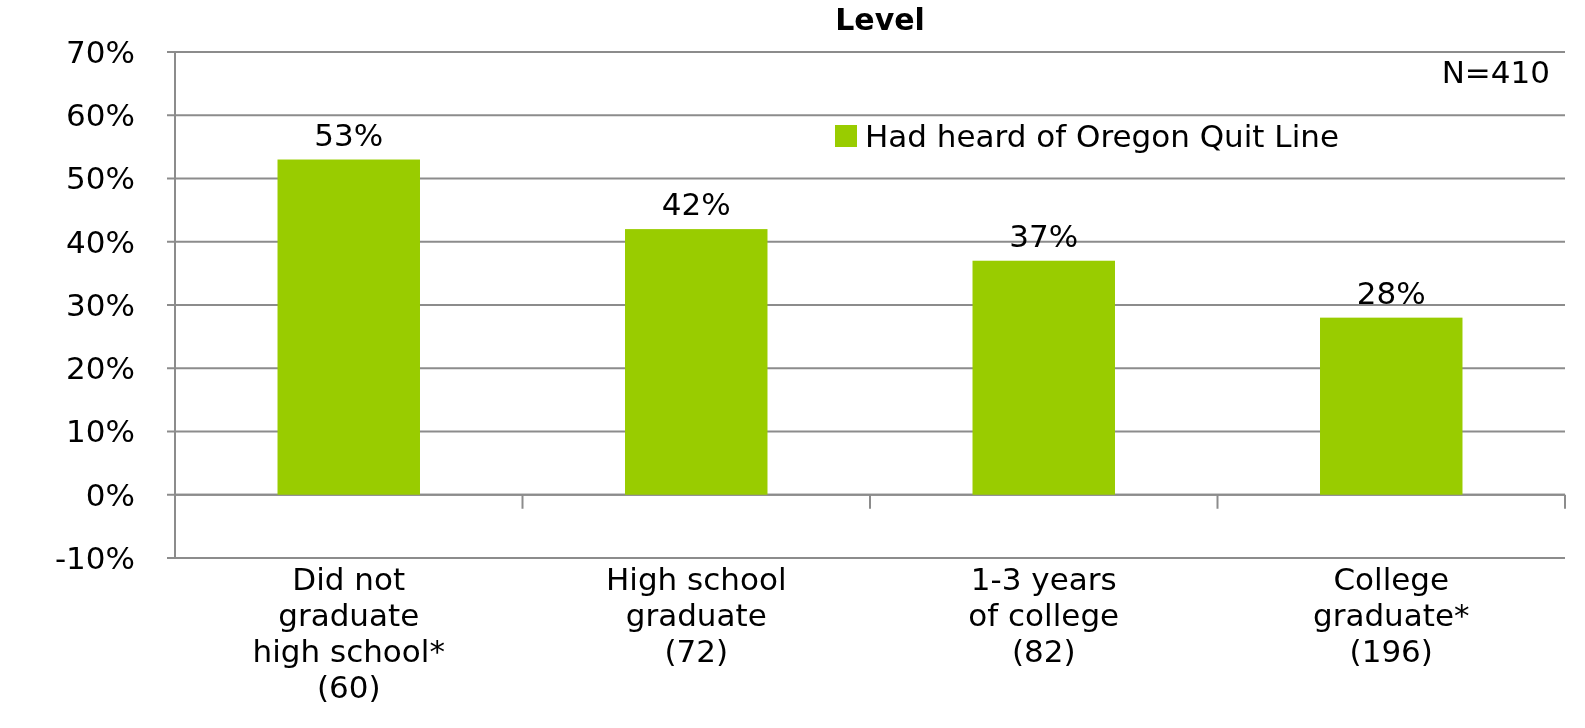  Describe the element at coordinates (110, 494) in the screenshot. I see `y-tick-label: 0%` at that location.